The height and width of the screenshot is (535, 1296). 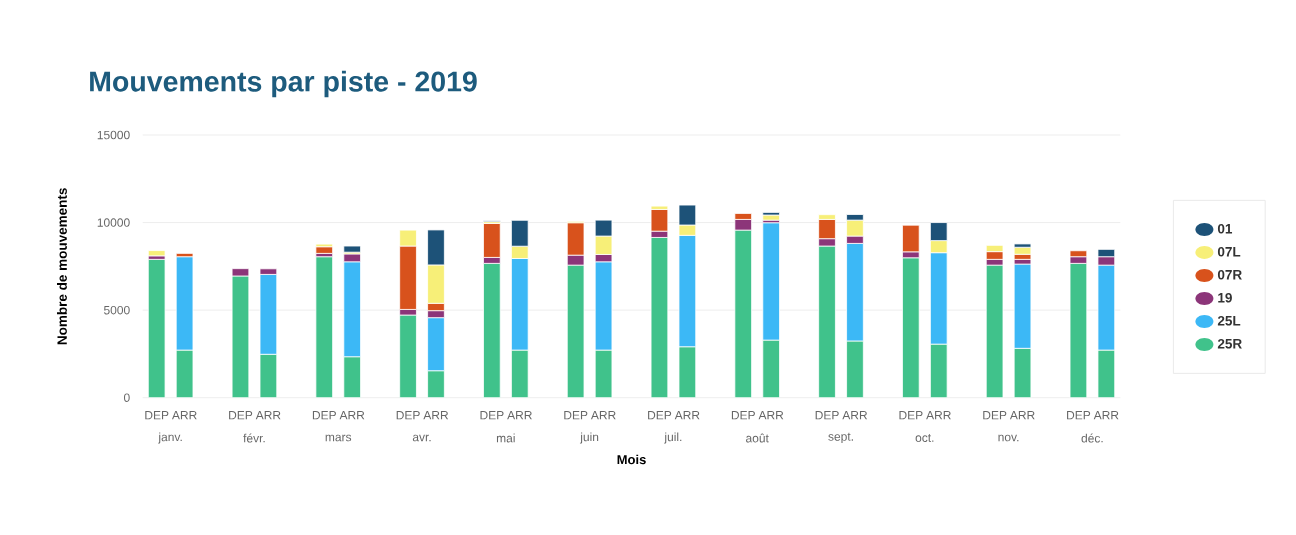 What do you see at coordinates (673, 438) in the screenshot?
I see `text: juil.` at bounding box center [673, 438].